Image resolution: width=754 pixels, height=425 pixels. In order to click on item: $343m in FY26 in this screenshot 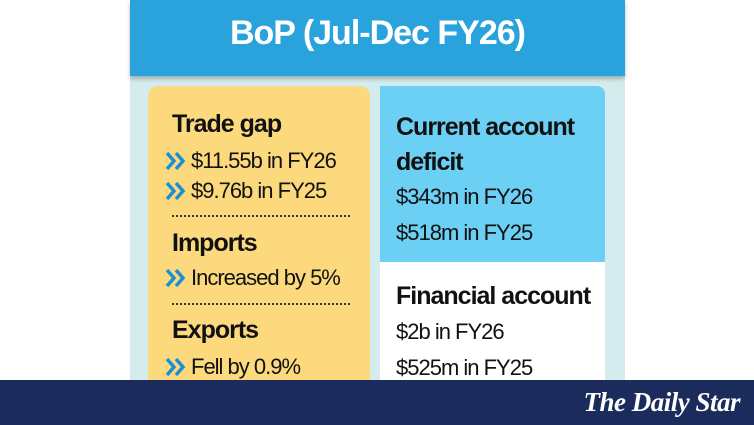, I will do `click(464, 196)`.